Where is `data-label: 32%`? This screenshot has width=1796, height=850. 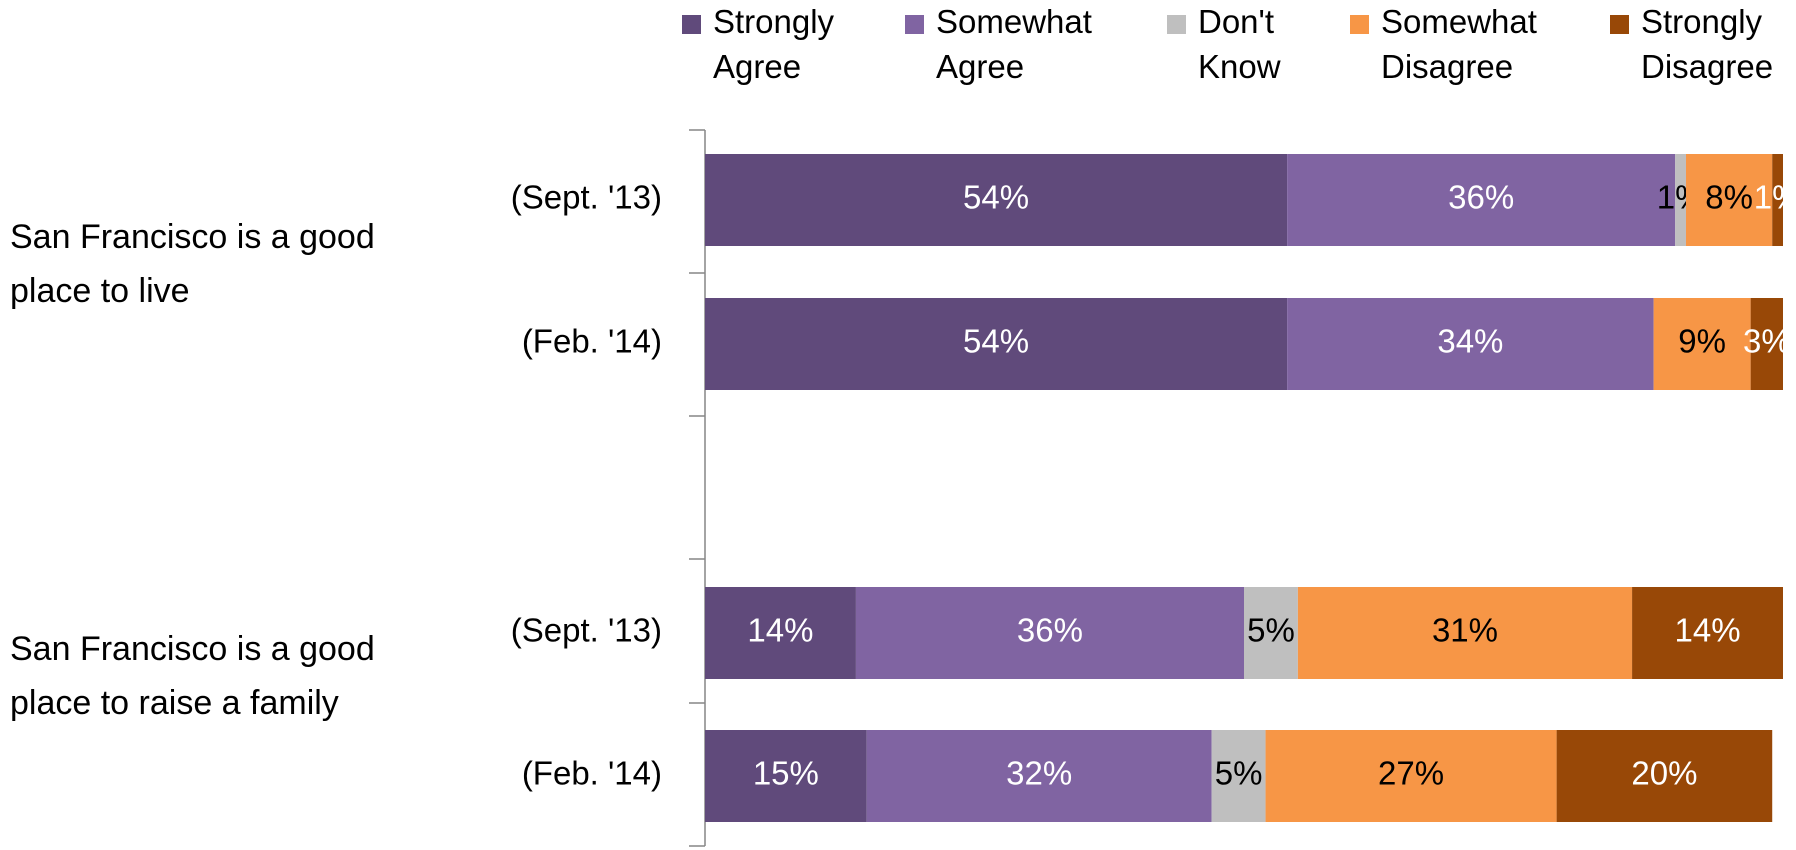 data-label: 32% is located at coordinates (1039, 773).